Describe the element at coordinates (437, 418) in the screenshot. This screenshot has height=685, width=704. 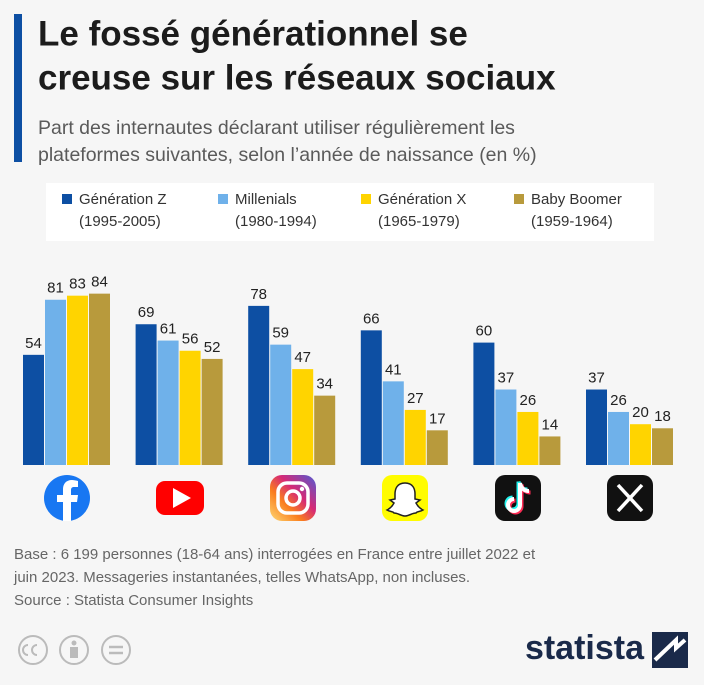
I see `value-label: 17` at that location.